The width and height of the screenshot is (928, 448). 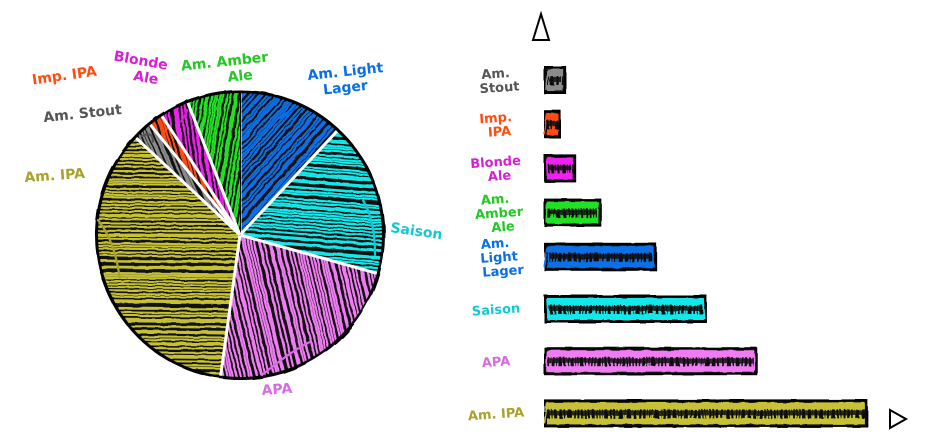 What do you see at coordinates (139, 68) in the screenshot?
I see `pie-label-blonde-ale: BlondeAle` at bounding box center [139, 68].